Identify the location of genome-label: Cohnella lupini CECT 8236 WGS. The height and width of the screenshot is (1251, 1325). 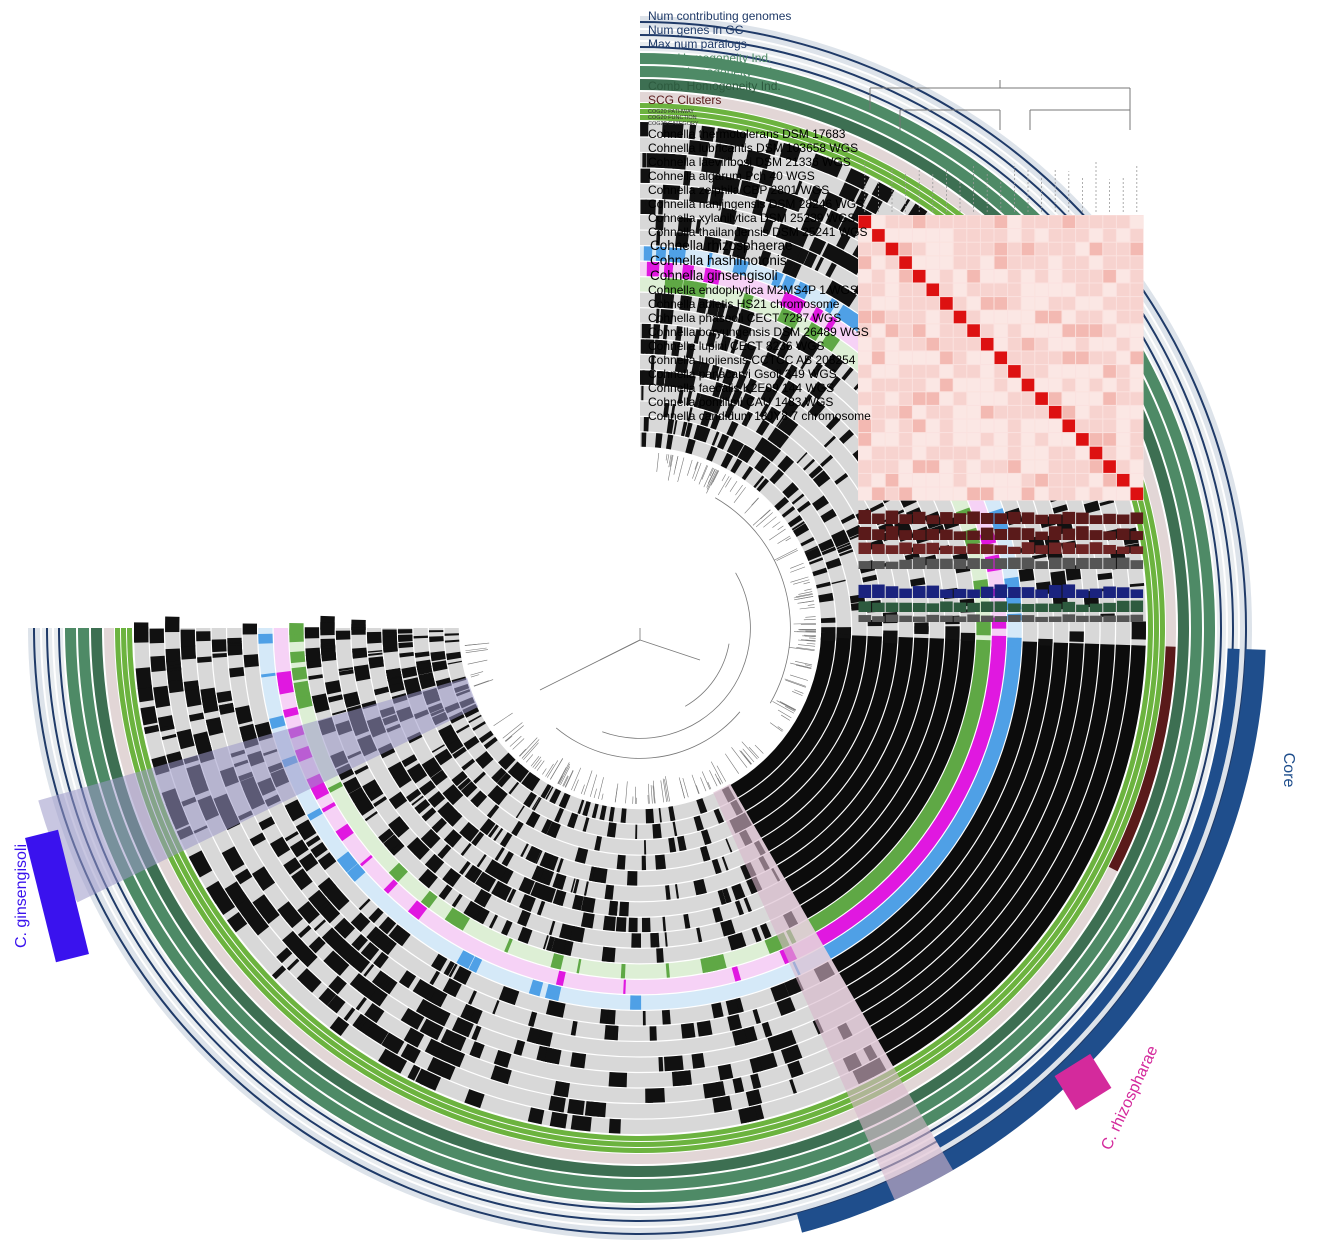
(736, 346).